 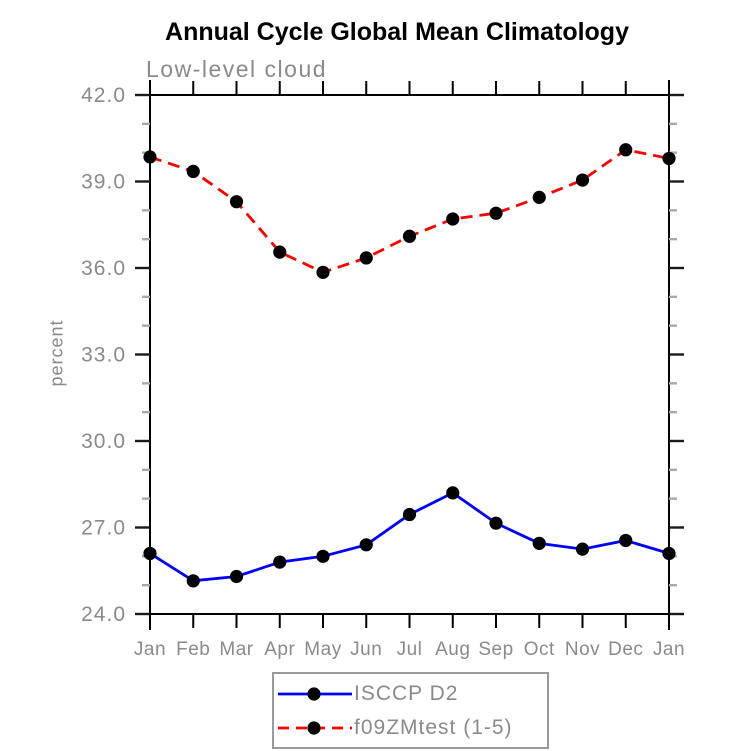 I want to click on legend-item-isccp-d2: ISCCP D2, so click(x=412, y=694).